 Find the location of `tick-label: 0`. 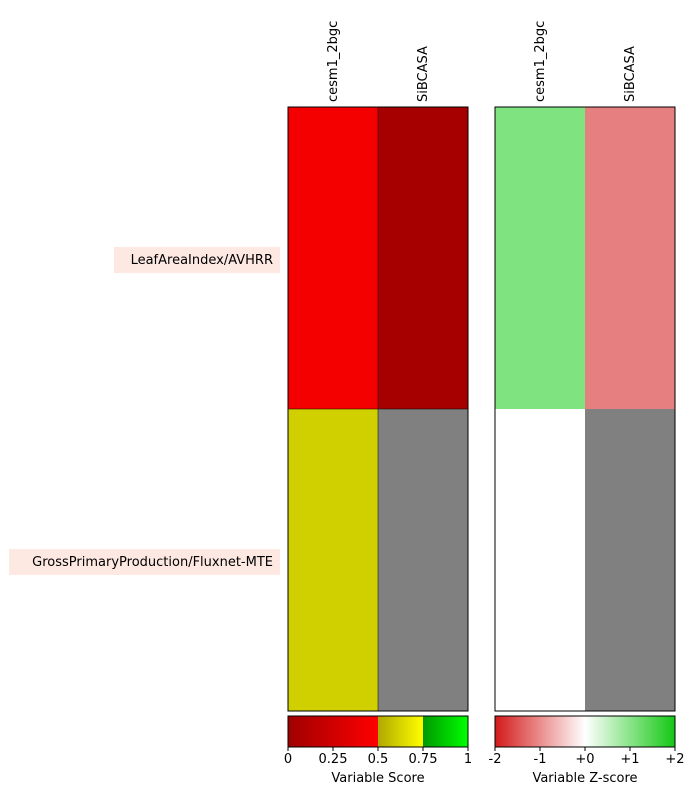

tick-label: 0 is located at coordinates (288, 759).